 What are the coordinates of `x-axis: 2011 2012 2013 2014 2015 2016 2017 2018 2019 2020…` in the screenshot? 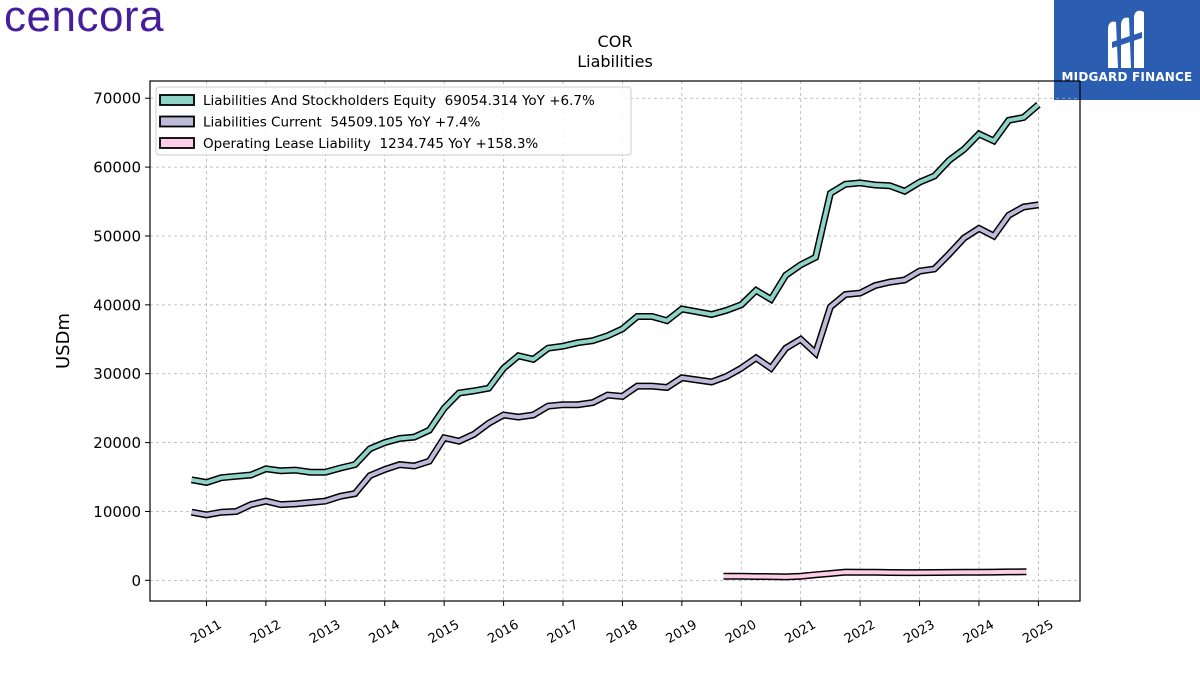 It's located at (622, 624).